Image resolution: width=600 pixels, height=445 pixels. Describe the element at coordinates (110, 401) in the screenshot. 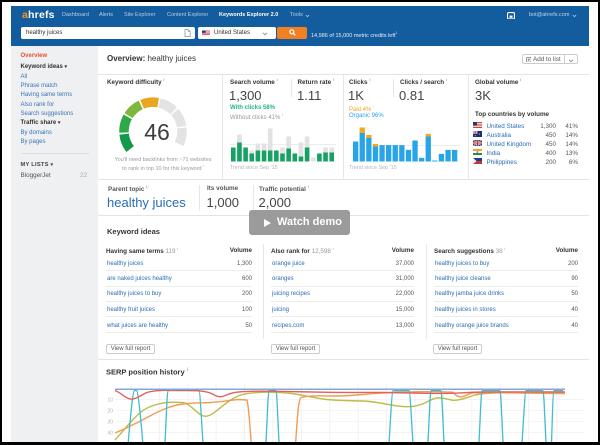

I see `svg-text: 10` at that location.